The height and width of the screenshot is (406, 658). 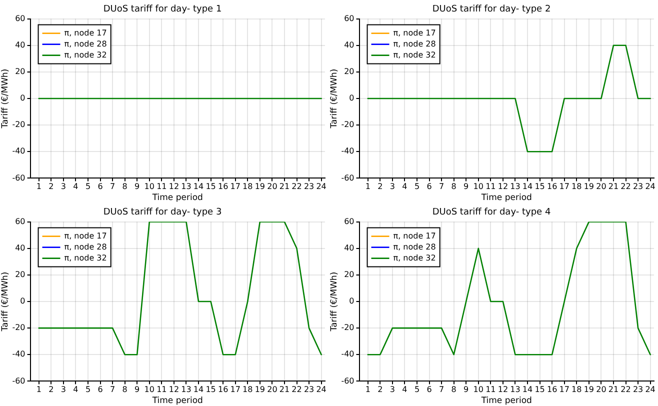 What do you see at coordinates (491, 213) in the screenshot?
I see `chart-title: DUoS tariff for day- type 4` at bounding box center [491, 213].